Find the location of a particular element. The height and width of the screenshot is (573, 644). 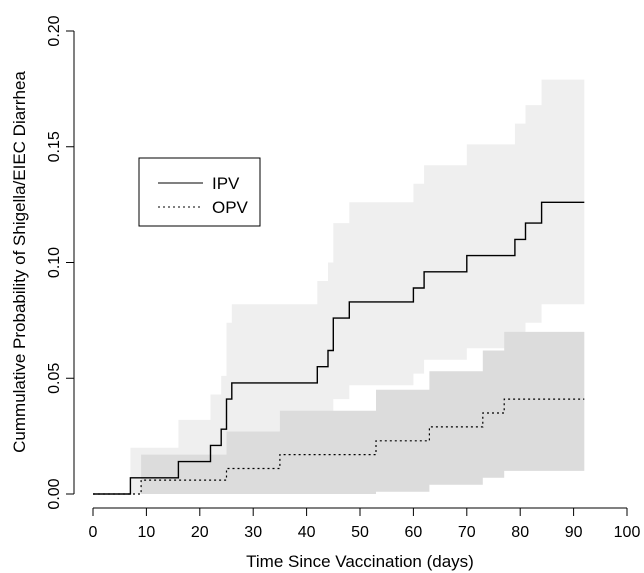

x-tick-label: 80 is located at coordinates (520, 532).